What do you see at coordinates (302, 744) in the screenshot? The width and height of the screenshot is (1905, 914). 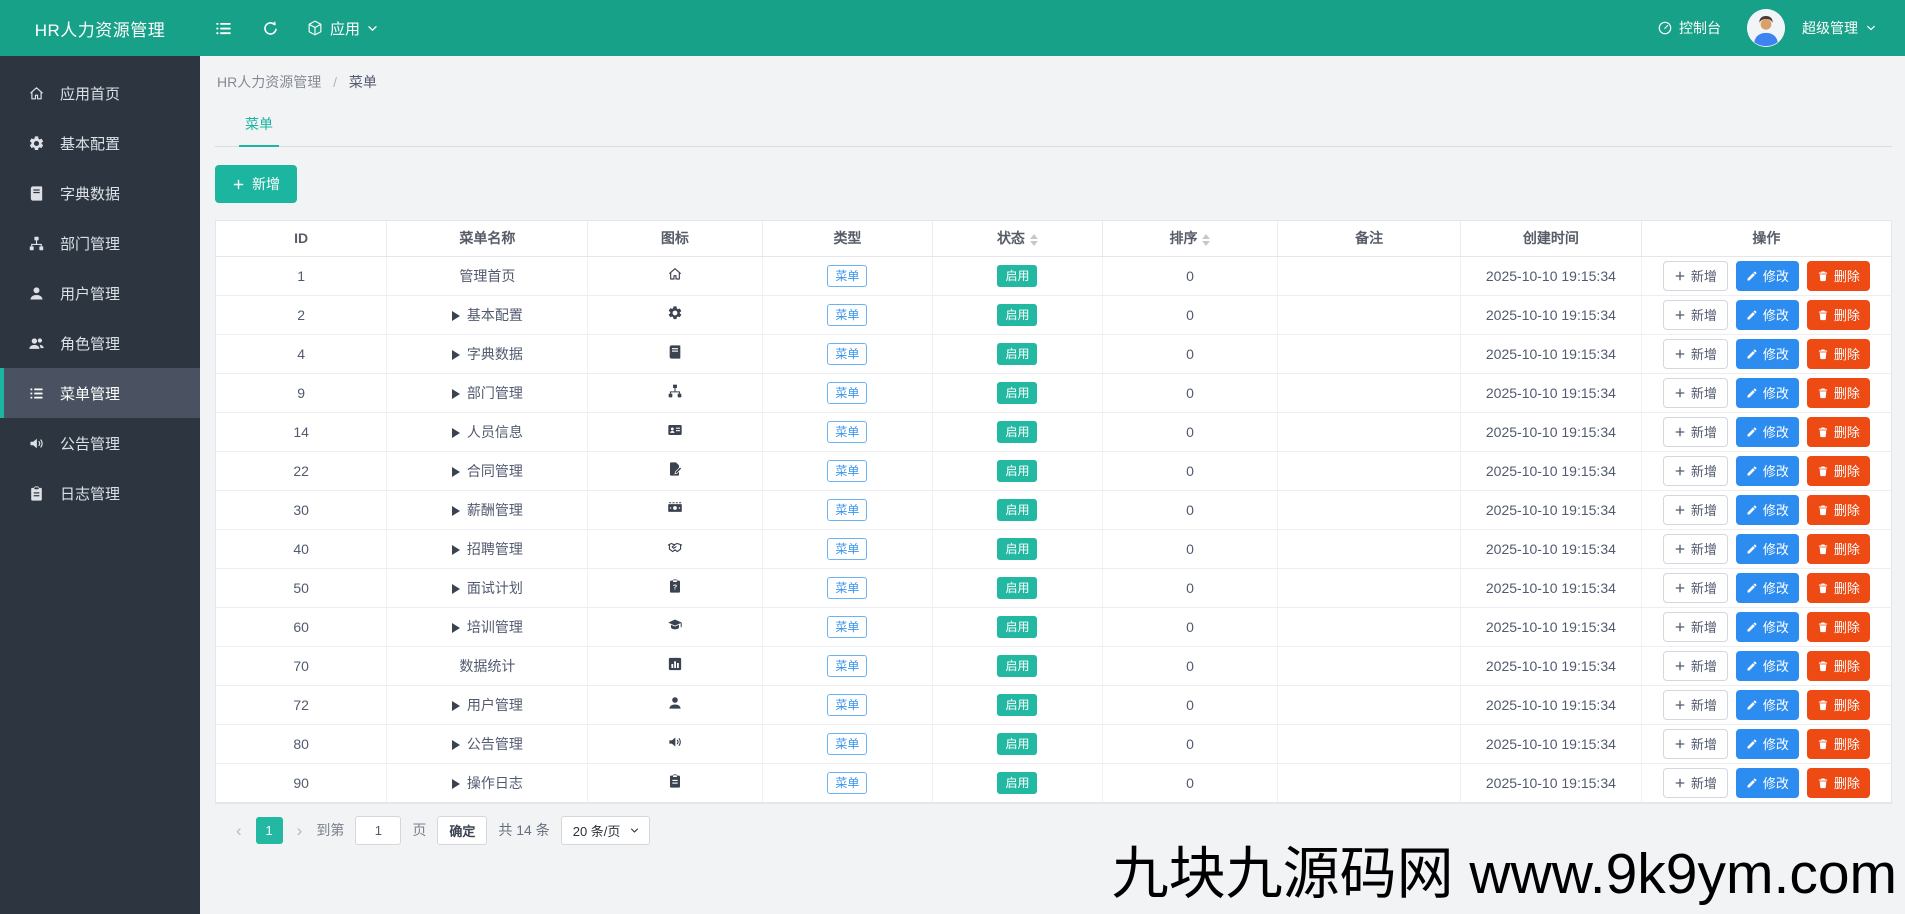 I see `cell-id: 80` at bounding box center [302, 744].